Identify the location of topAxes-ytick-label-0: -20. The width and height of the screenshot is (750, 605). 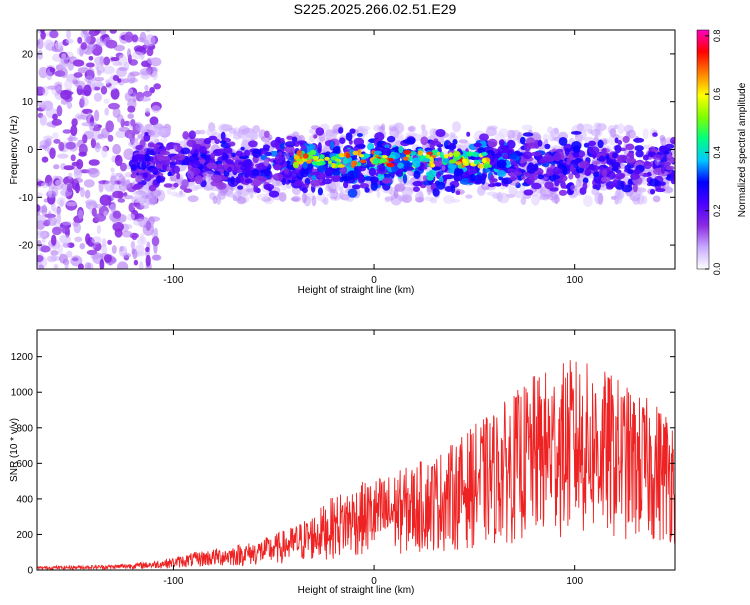
(26, 246).